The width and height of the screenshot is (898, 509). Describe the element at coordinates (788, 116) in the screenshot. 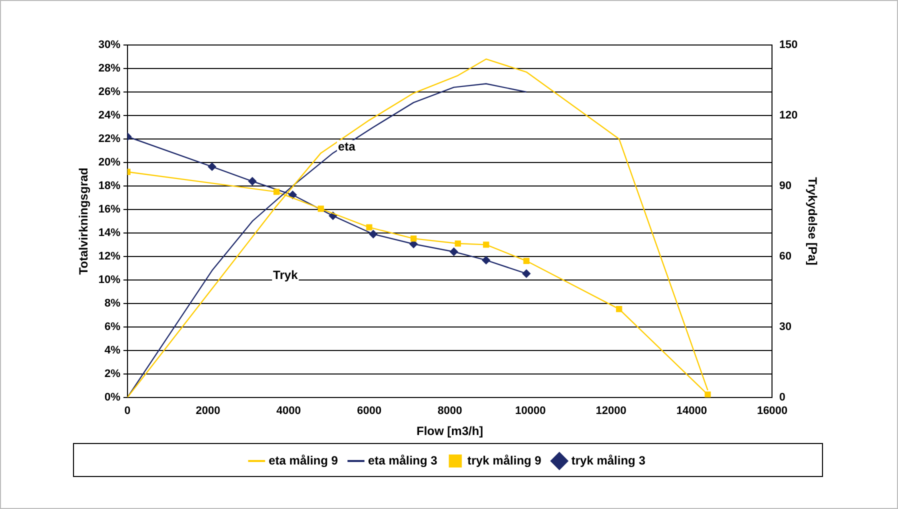

I see `y2-tick-label: 120` at that location.